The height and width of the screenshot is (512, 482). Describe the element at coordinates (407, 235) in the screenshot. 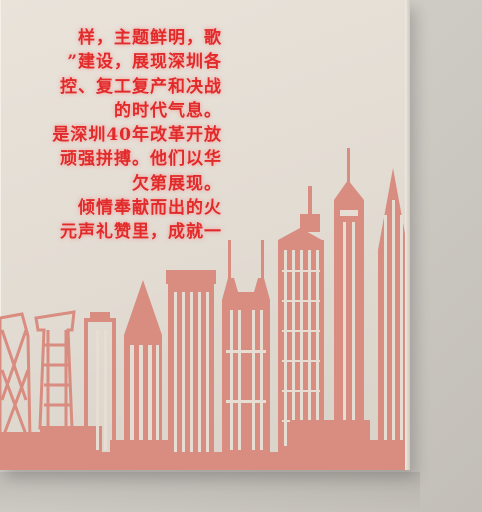

I see `board-edge` at that location.